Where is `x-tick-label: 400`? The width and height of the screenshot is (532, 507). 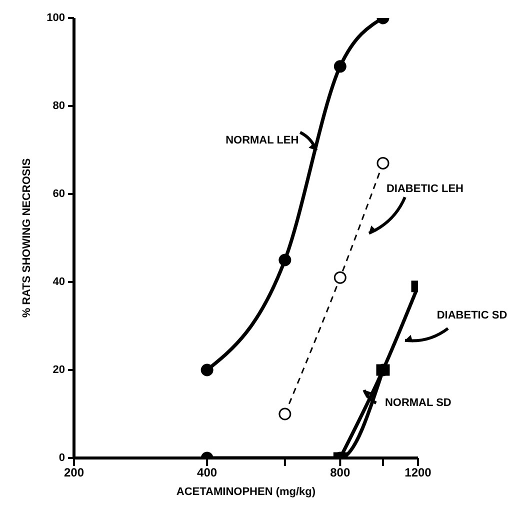 x-tick-label: 400 is located at coordinates (207, 473).